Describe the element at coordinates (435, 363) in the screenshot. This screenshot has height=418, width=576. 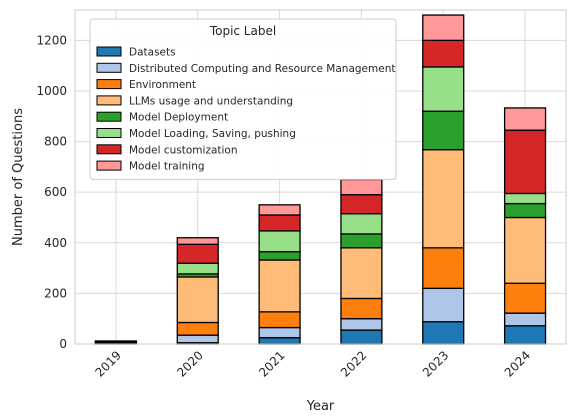
I see `x-tick-label: 2023` at that location.